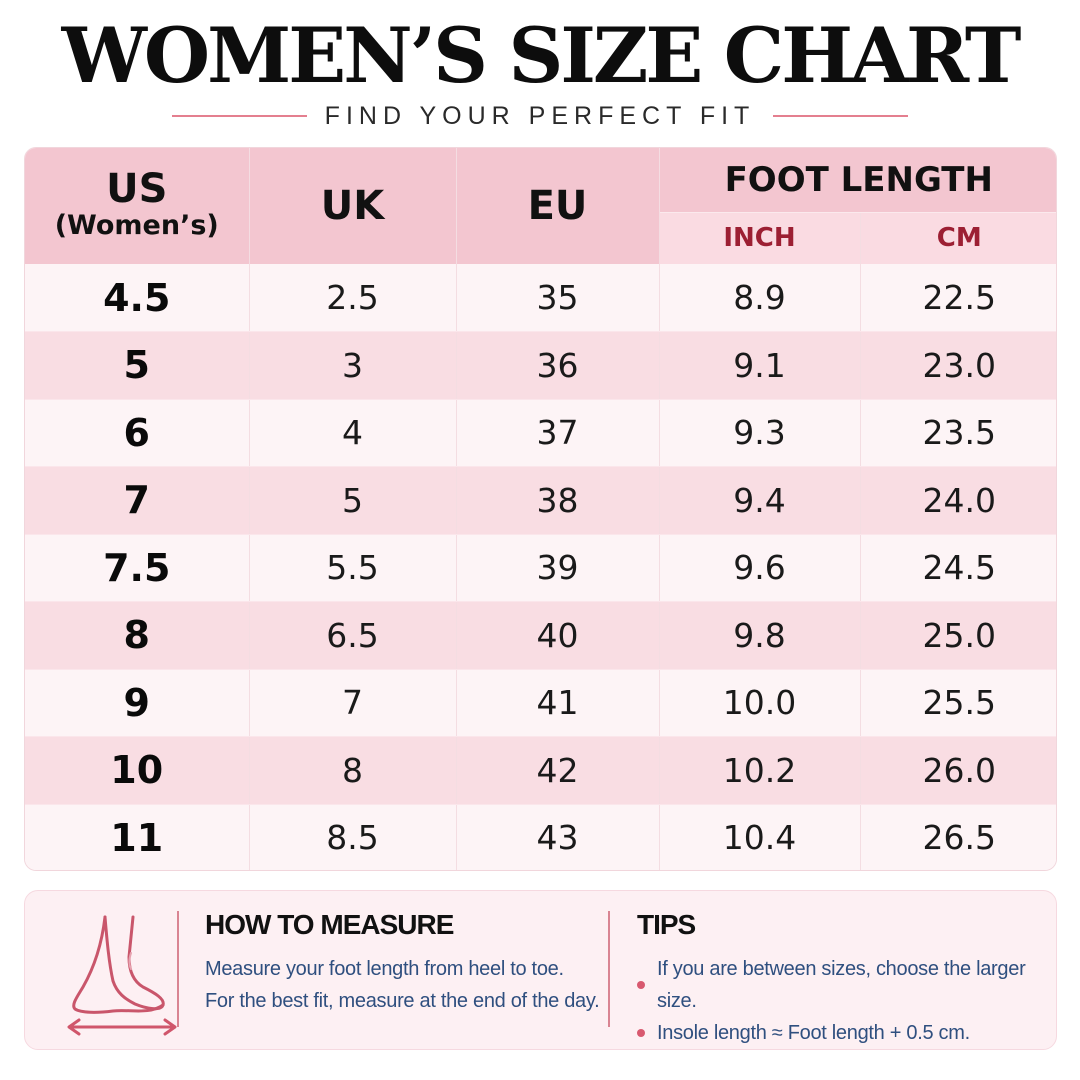 This screenshot has height=1080, width=1080. What do you see at coordinates (353, 770) in the screenshot?
I see `cell-uk: 8` at bounding box center [353, 770].